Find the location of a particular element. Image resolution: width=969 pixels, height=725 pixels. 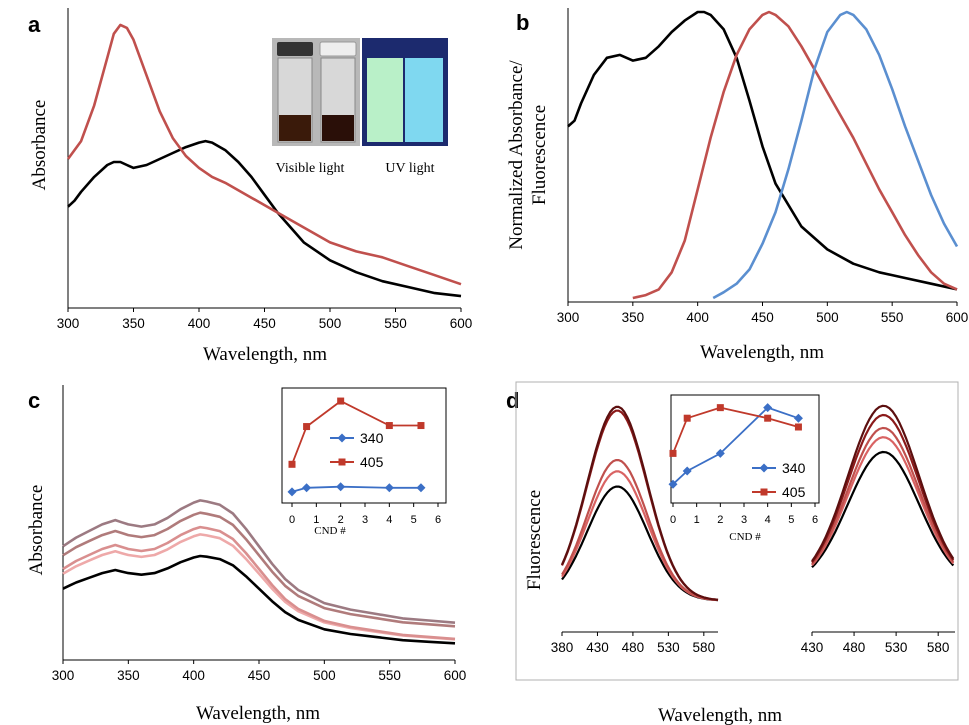

panel-d-inset-x-tick-label: 0 is located at coordinates (673, 520).